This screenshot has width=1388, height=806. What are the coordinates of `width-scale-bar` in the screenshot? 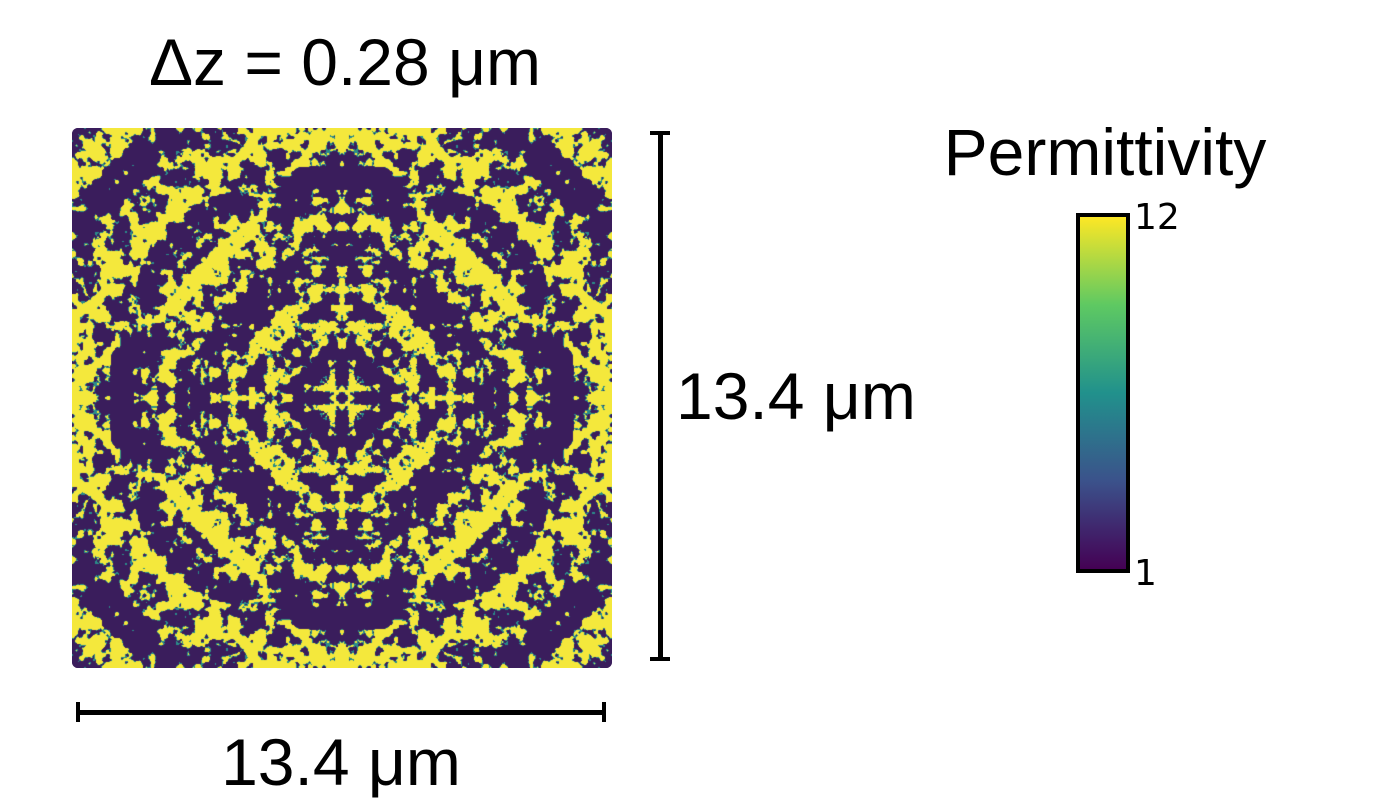 It's located at (341, 712).